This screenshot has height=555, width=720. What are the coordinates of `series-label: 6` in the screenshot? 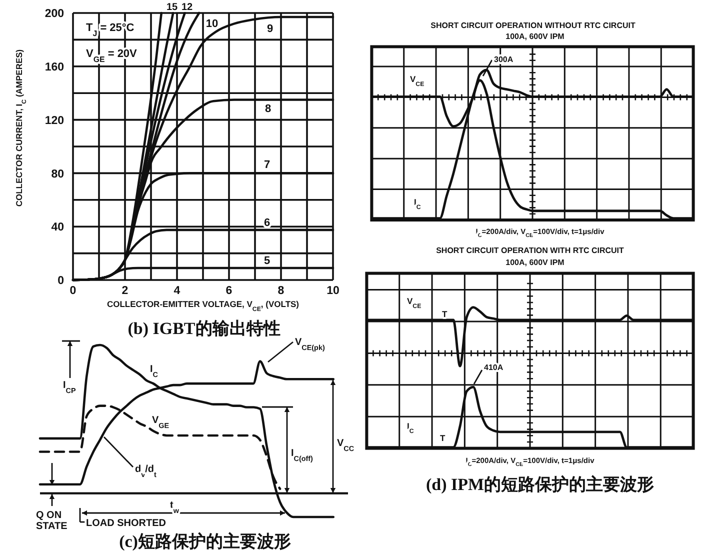 It's located at (267, 223).